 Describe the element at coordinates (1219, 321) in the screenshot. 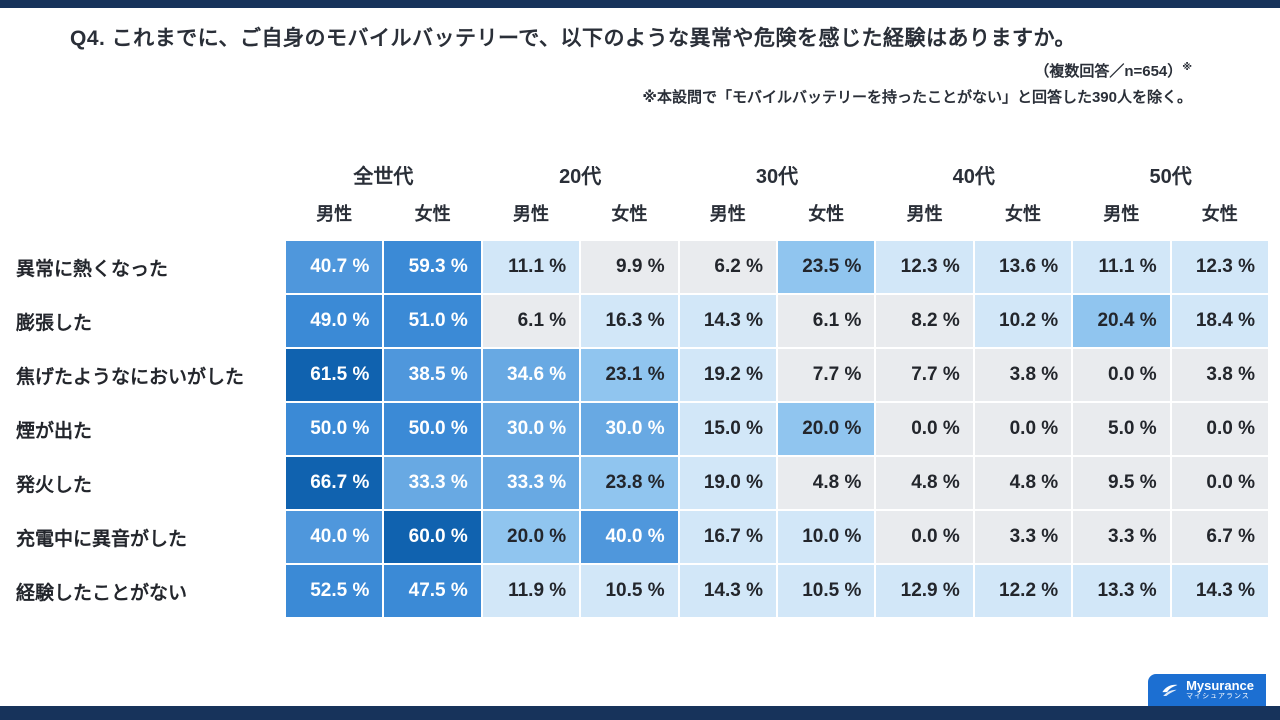

I see `value-cell: 18.4 %` at that location.